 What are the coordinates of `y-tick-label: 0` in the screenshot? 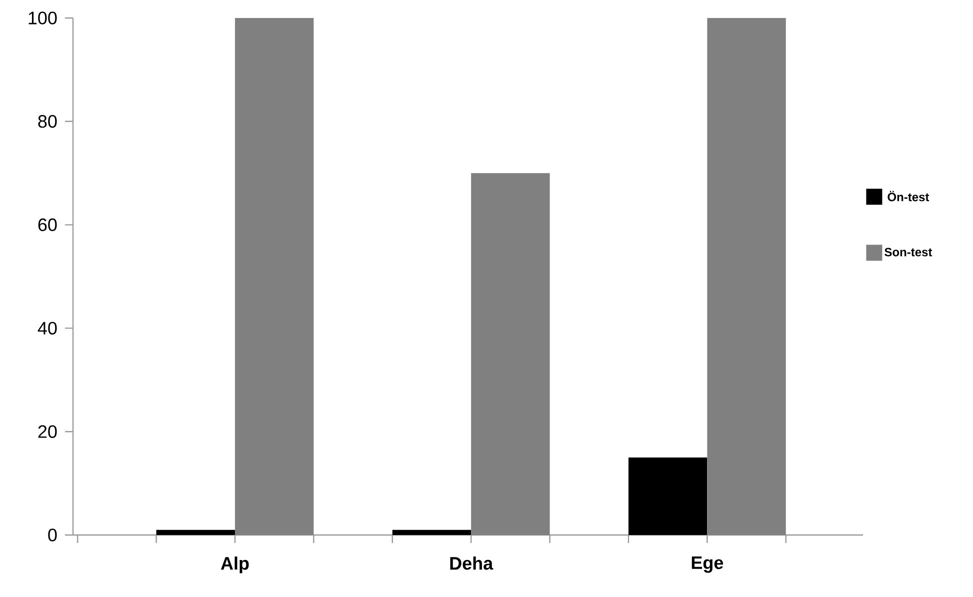 It's located at (52, 535).